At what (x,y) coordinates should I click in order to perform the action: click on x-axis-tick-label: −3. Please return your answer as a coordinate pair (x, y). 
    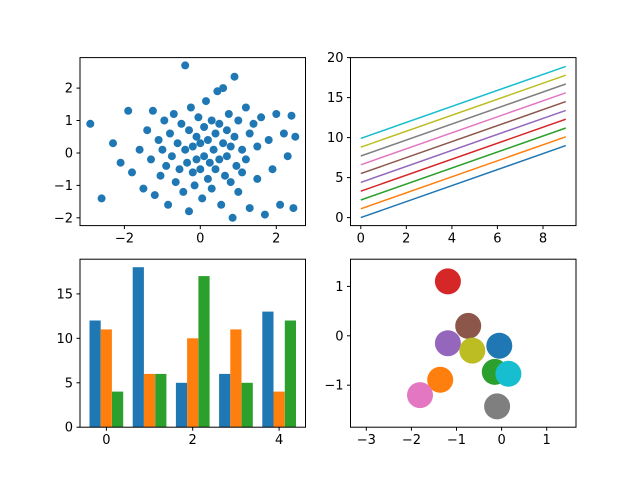
    Looking at the image, I should click on (366, 440).